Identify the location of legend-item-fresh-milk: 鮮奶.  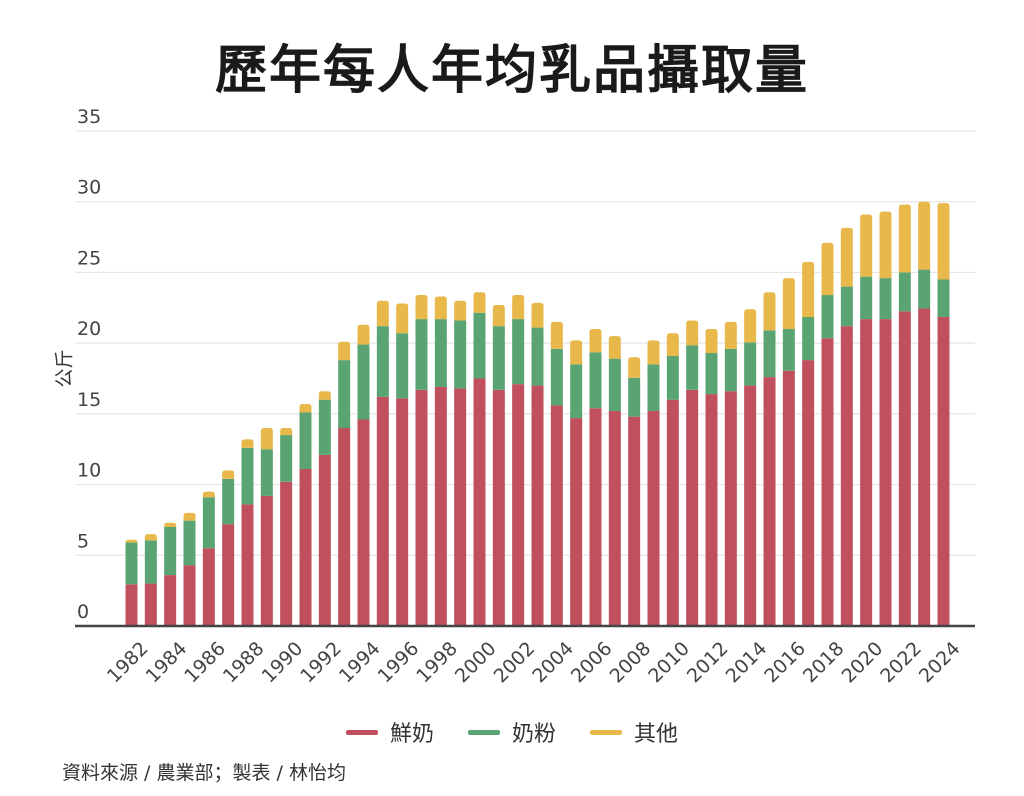
(389, 732).